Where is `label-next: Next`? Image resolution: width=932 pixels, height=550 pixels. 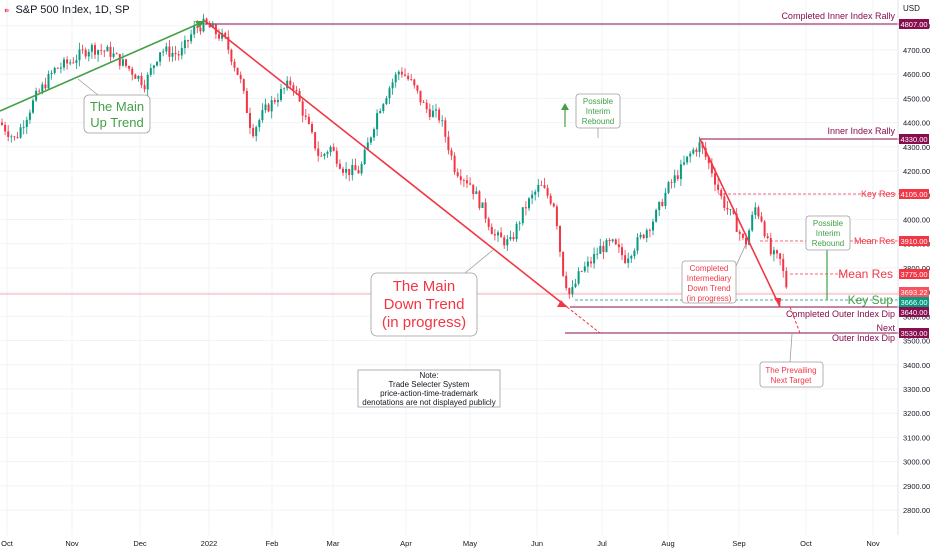
label-next: Next is located at coordinates (885, 328).